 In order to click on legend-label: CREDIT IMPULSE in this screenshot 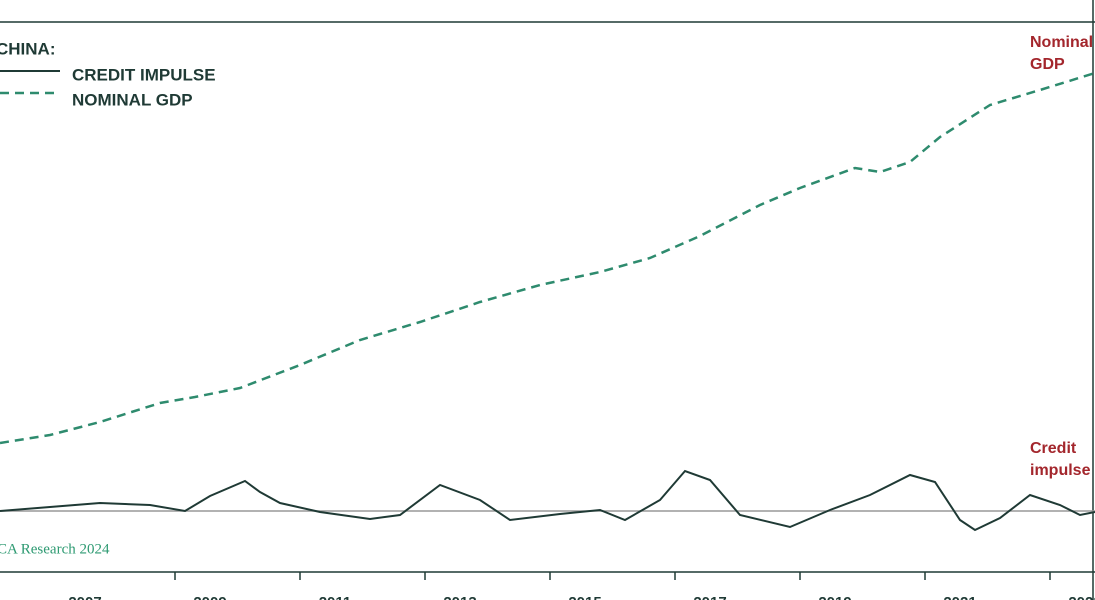, I will do `click(144, 74)`.